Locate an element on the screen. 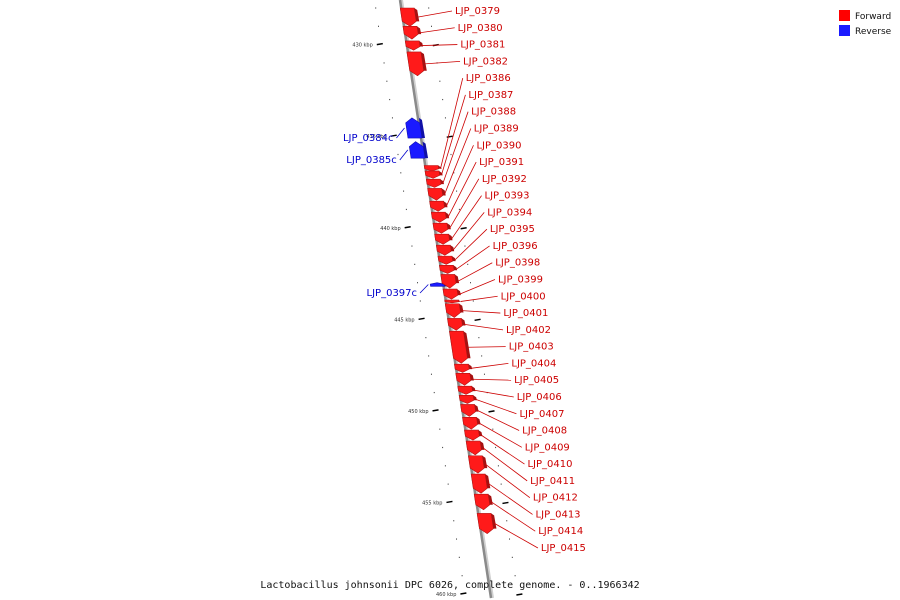  gene-label: LJP_0406 is located at coordinates (539, 397).